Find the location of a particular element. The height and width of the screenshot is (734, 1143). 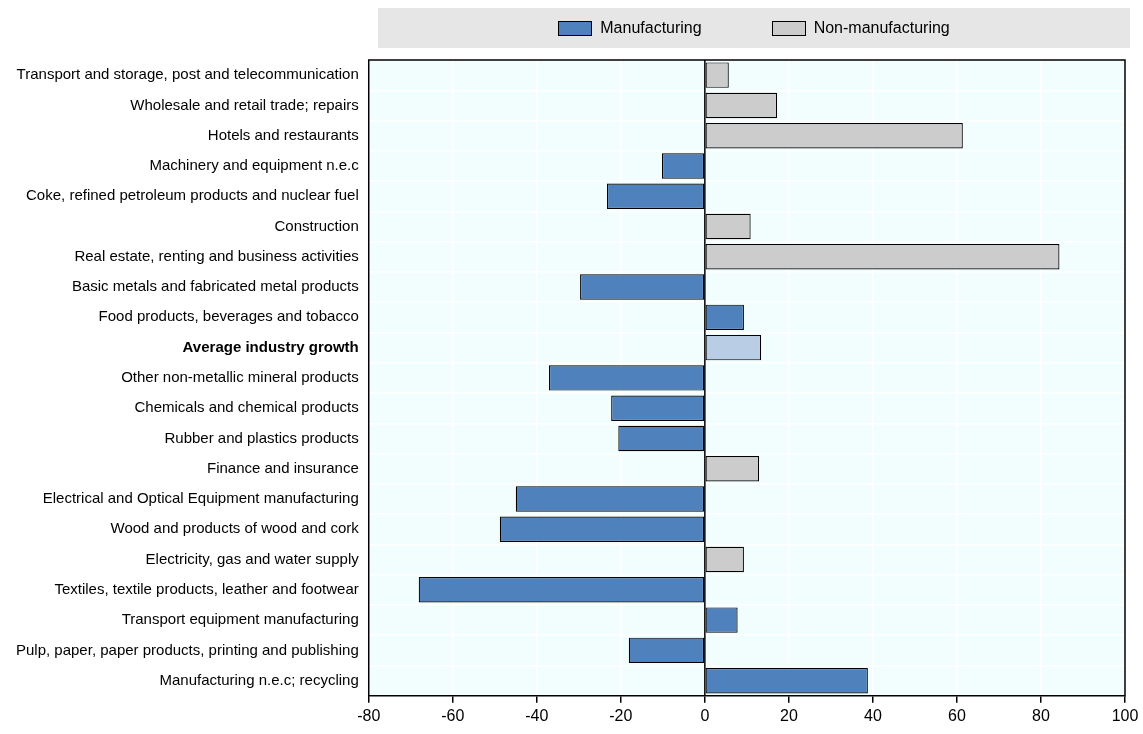

y-tick-label: Chemicals and chemical products is located at coordinates (246, 407).